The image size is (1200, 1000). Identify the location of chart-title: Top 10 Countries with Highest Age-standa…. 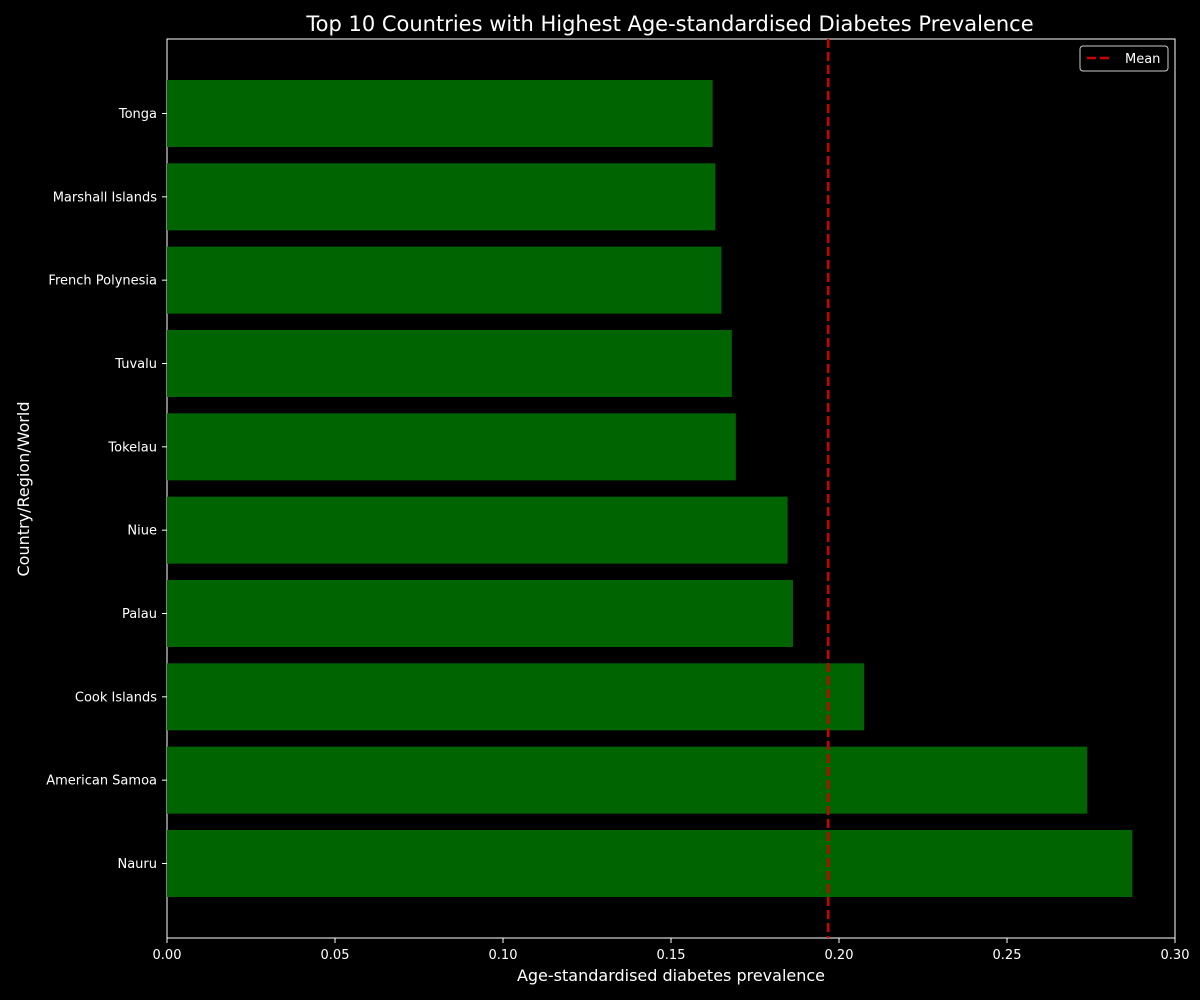
(669, 24).